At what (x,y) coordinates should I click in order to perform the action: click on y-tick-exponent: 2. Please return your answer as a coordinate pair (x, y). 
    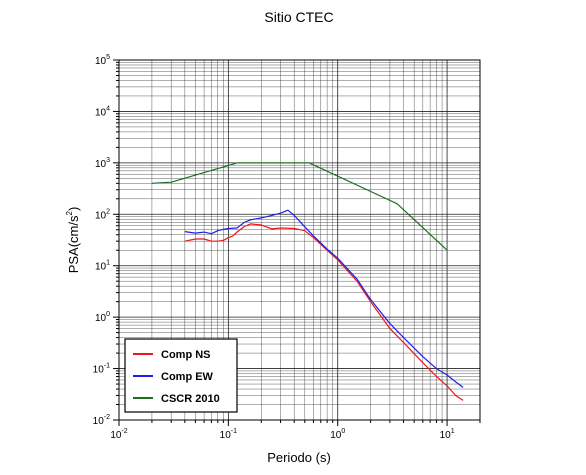
    Looking at the image, I should click on (108, 211).